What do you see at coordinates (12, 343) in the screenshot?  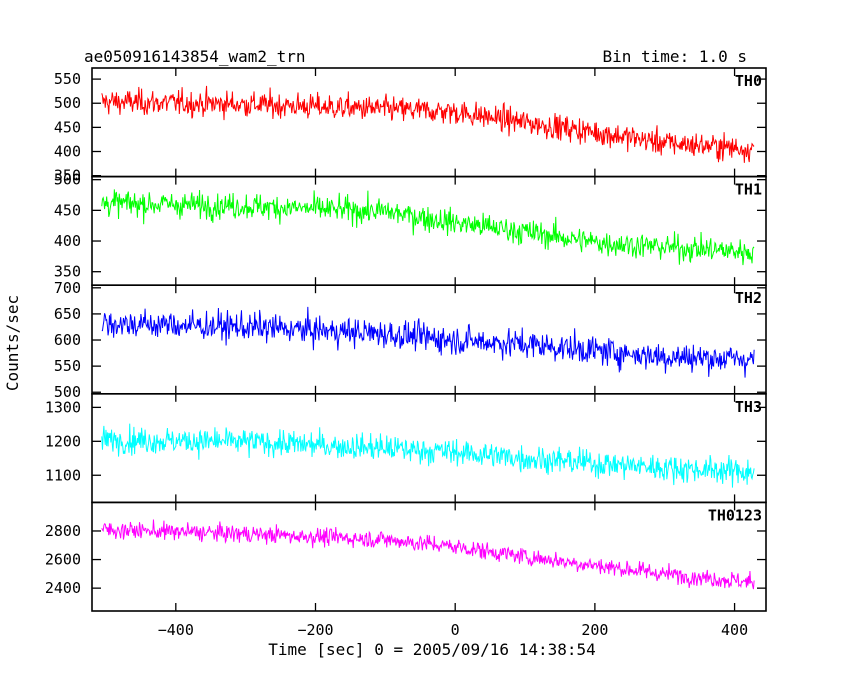 I see `y-axis-label: Counts/sec` at bounding box center [12, 343].